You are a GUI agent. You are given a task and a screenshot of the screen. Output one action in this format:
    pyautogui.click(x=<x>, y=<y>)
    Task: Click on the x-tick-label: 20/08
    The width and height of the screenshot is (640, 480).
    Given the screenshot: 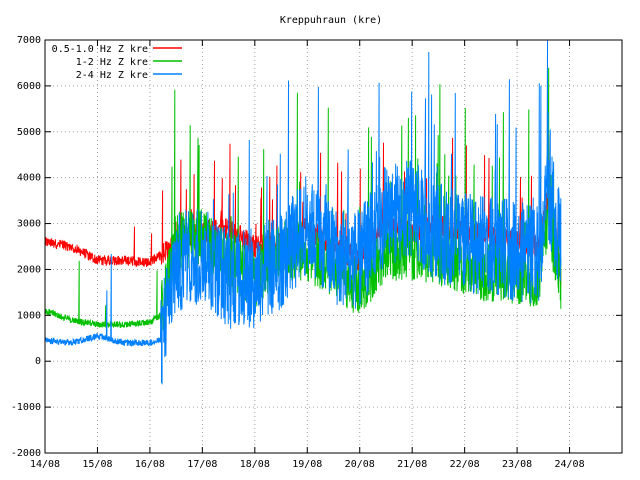 What is the action you would take?
    pyautogui.click(x=360, y=464)
    